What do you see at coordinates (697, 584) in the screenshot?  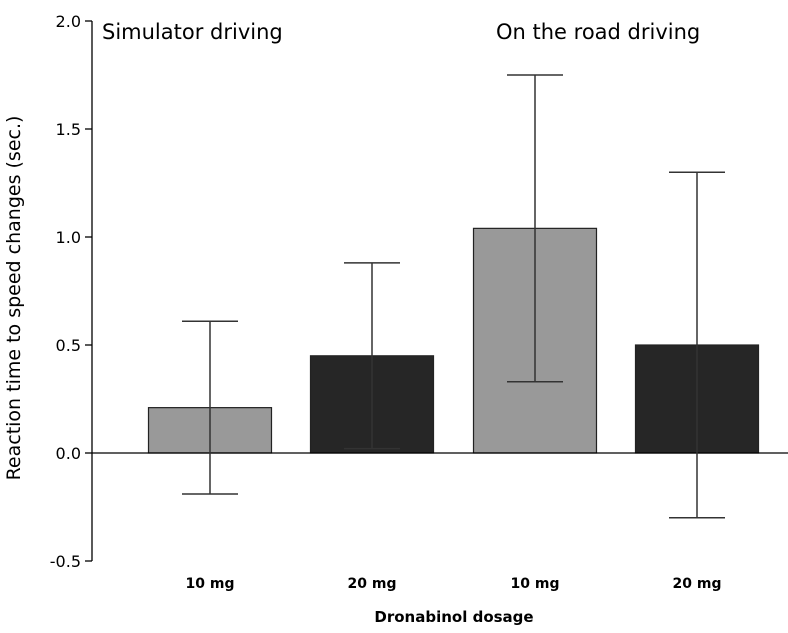 I see `x-tick-label-3: 20 mg` at bounding box center [697, 584].